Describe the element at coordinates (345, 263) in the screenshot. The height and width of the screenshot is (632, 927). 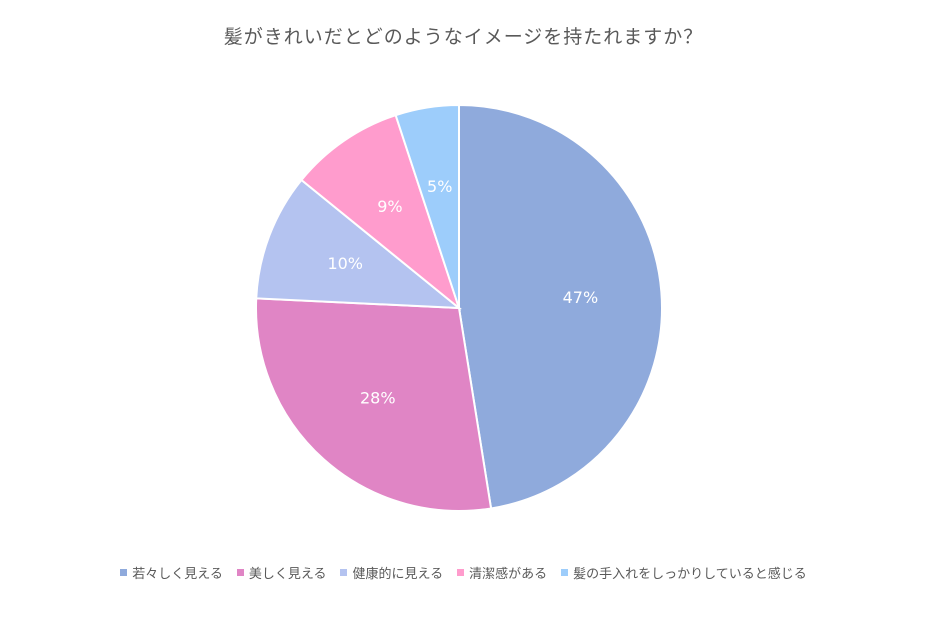
I see `slice-label-3: 10%` at that location.